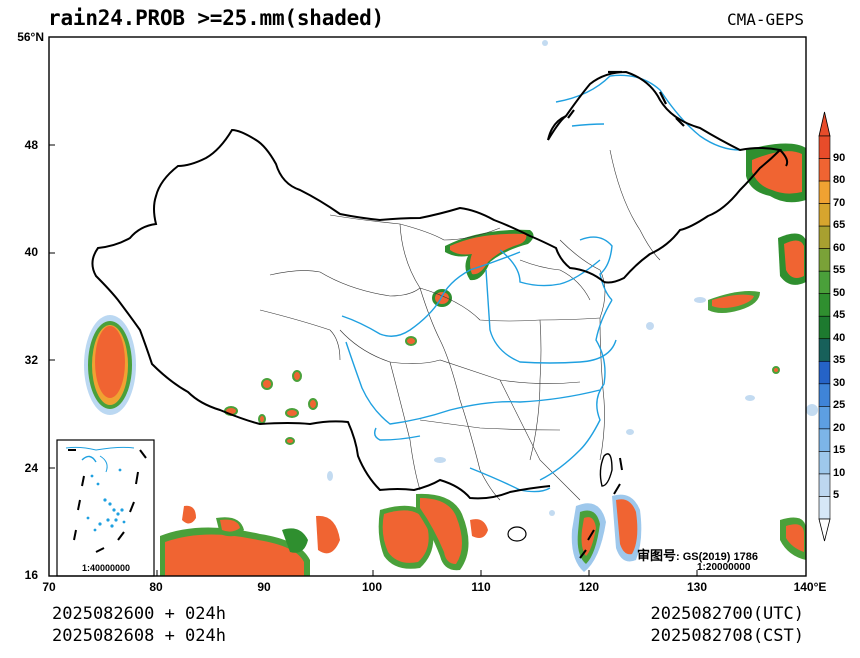 This screenshot has width=860, height=658. What do you see at coordinates (31, 252) in the screenshot?
I see `lat-tick-40: 40` at bounding box center [31, 252].